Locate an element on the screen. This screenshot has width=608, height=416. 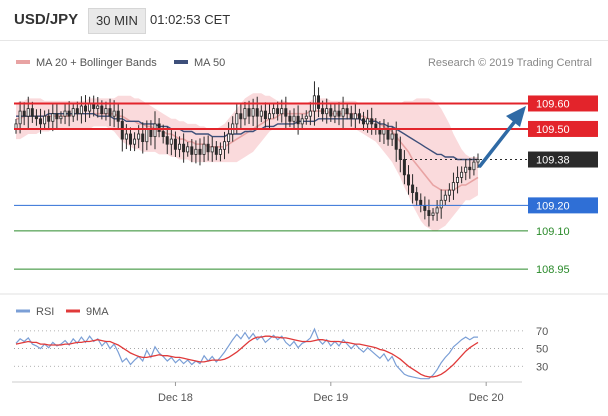
ma50-line is located at coordinates (247, 137).